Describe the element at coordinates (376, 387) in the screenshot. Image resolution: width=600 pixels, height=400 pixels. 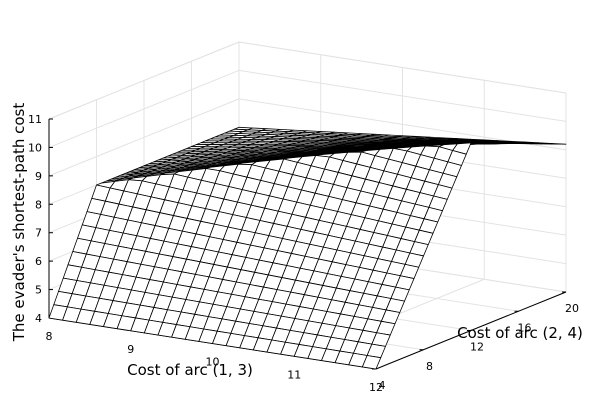
I see `x-tick-label: 12` at that location.